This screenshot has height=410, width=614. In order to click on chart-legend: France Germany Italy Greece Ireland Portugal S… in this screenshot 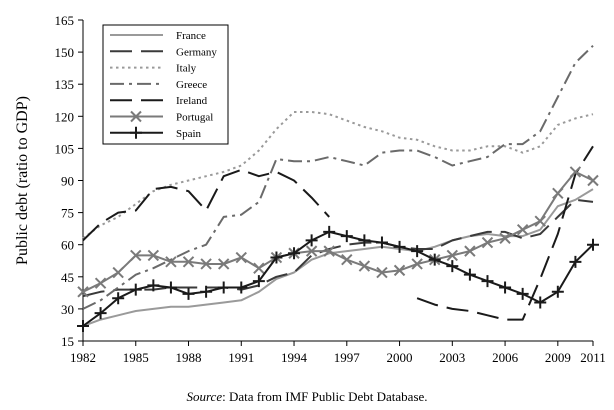, I will do `click(165, 84)`.